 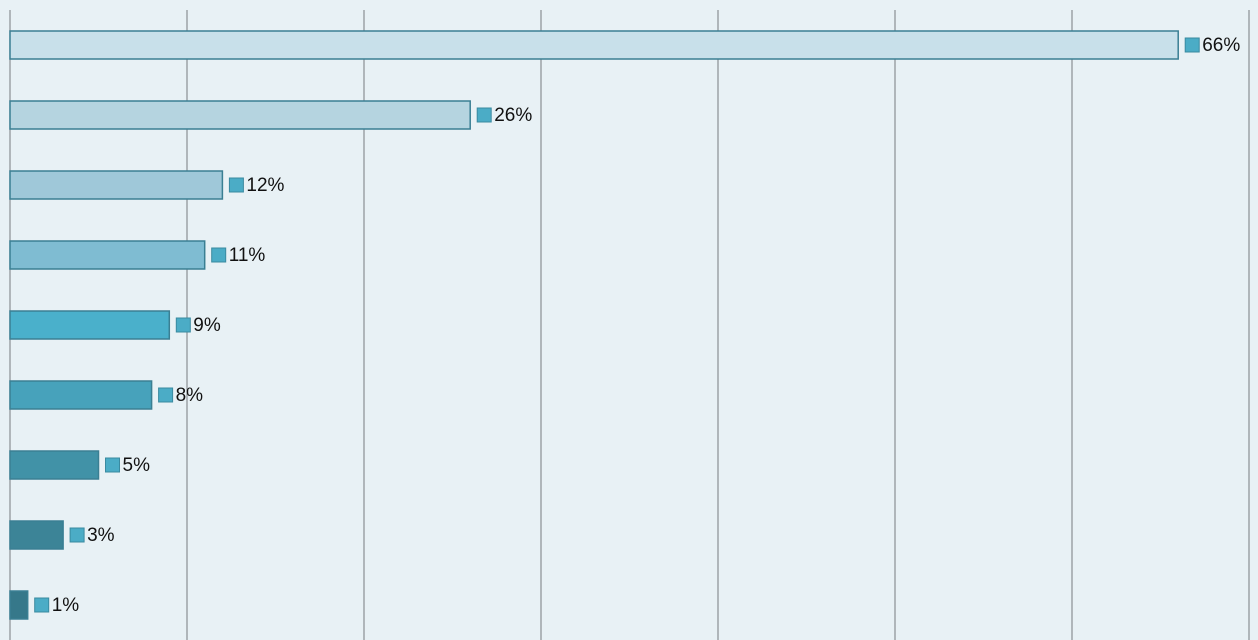 I want to click on value-label: 5%, so click(x=137, y=465).